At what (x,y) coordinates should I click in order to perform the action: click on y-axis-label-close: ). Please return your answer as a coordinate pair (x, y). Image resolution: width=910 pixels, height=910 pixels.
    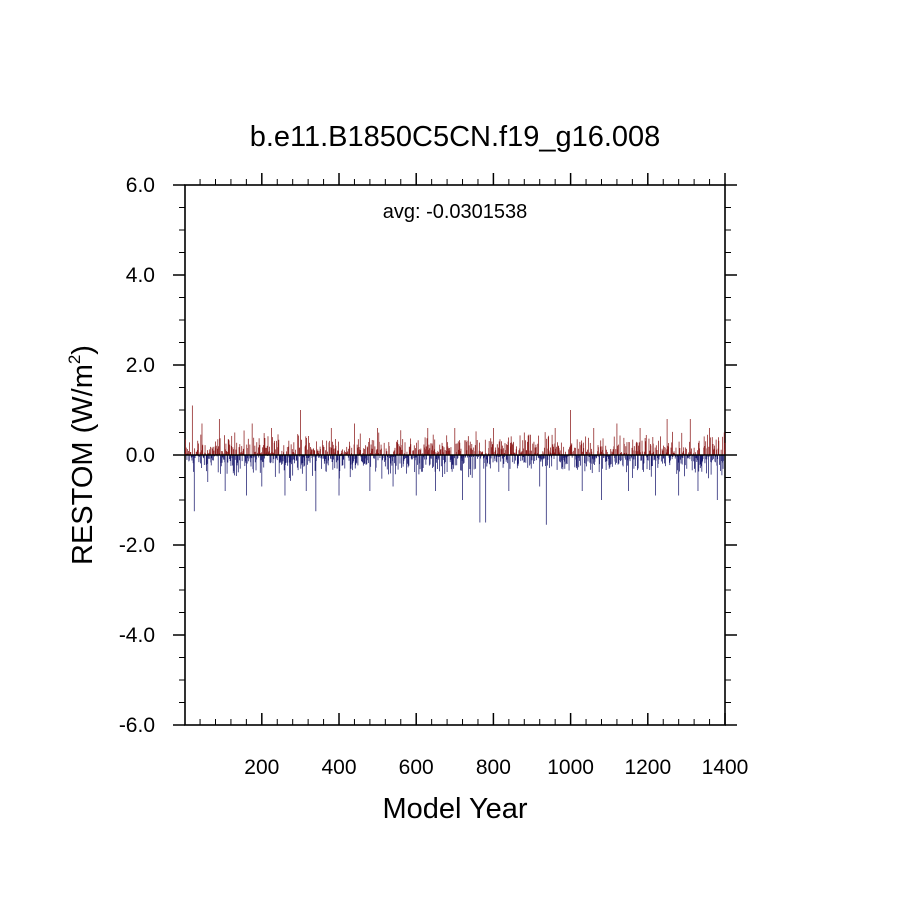
    Looking at the image, I should click on (83, 350).